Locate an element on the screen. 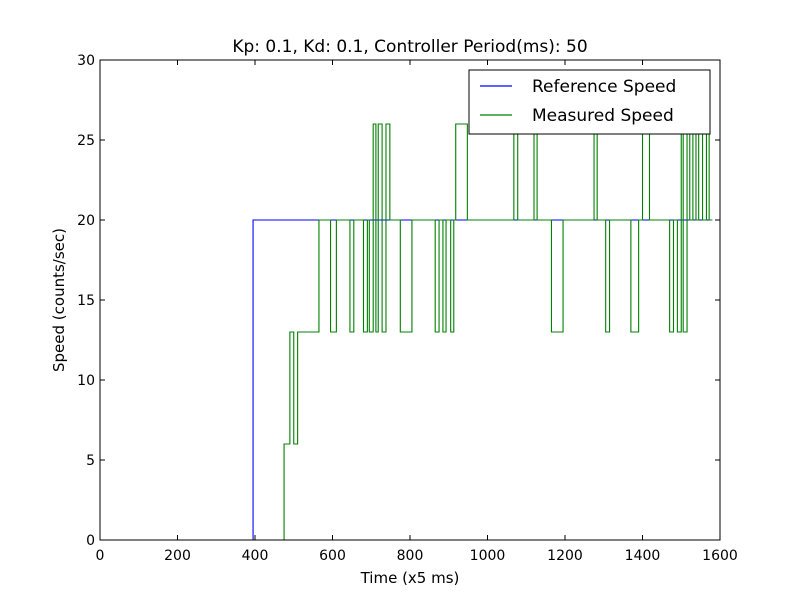 The height and width of the screenshot is (604, 800). x-tick-label: 800 is located at coordinates (410, 556).